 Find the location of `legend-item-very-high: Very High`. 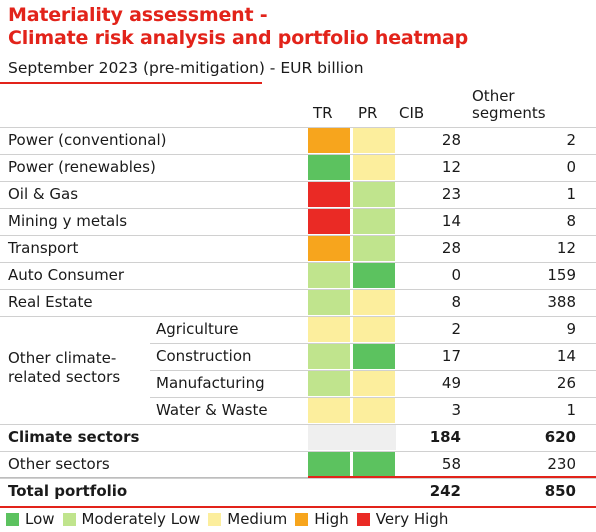

legend-item-very-high: Very High is located at coordinates (402, 519).